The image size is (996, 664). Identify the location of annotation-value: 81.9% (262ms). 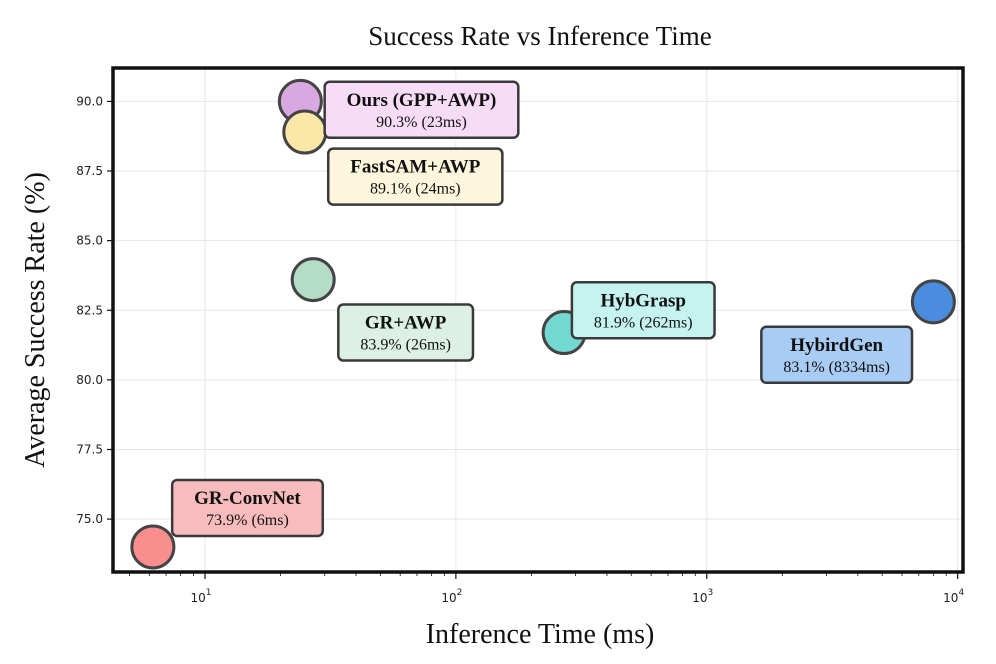
(643, 322).